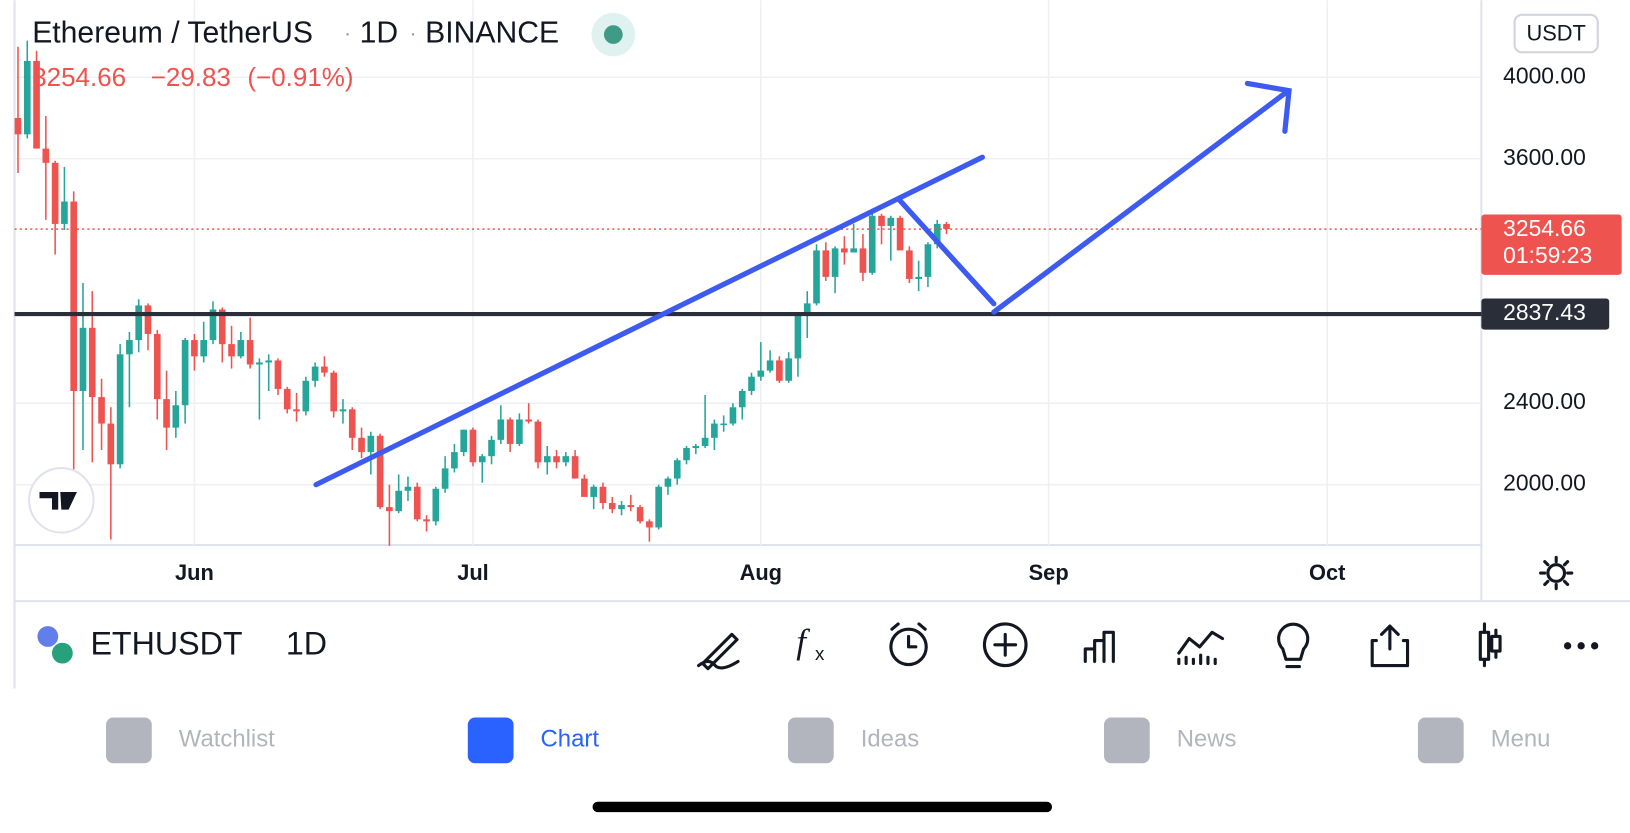 This screenshot has width=1630, height=833. What do you see at coordinates (1556, 33) in the screenshot?
I see `currency-button` at bounding box center [1556, 33].